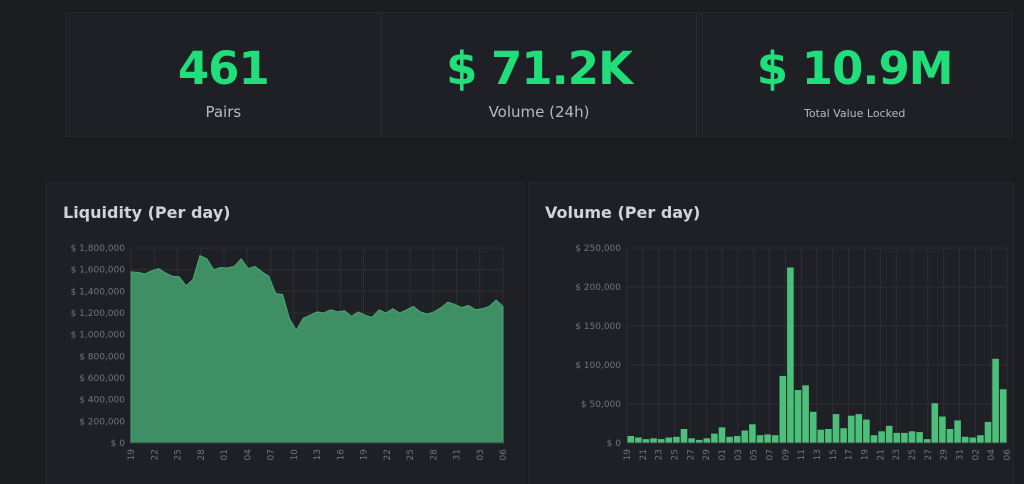 This screenshot has height=484, width=1024. Describe the element at coordinates (855, 68) in the screenshot. I see `stat-tvl-value: $ 10.9M` at that location.